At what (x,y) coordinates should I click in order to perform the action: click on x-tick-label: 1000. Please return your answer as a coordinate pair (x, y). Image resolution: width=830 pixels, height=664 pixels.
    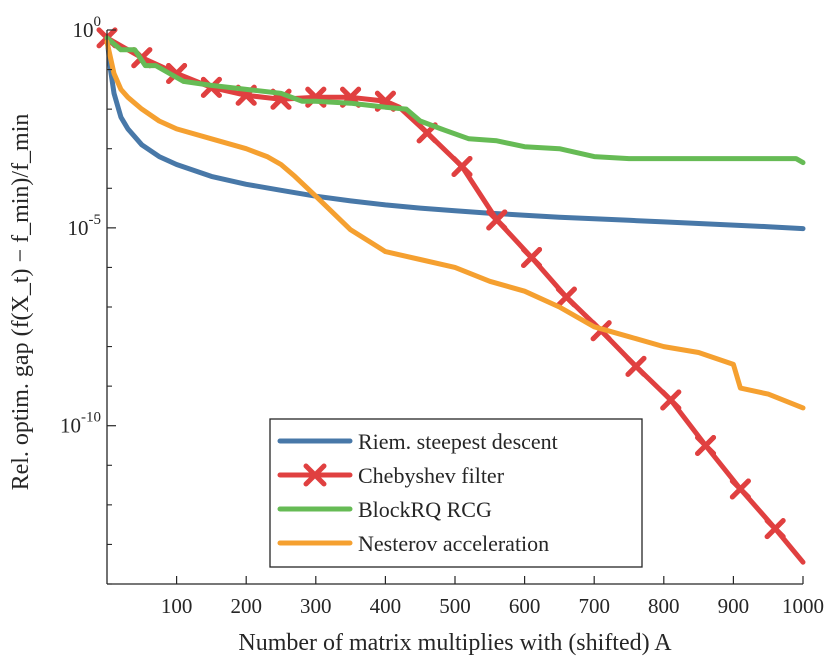
    Looking at the image, I should click on (803, 606).